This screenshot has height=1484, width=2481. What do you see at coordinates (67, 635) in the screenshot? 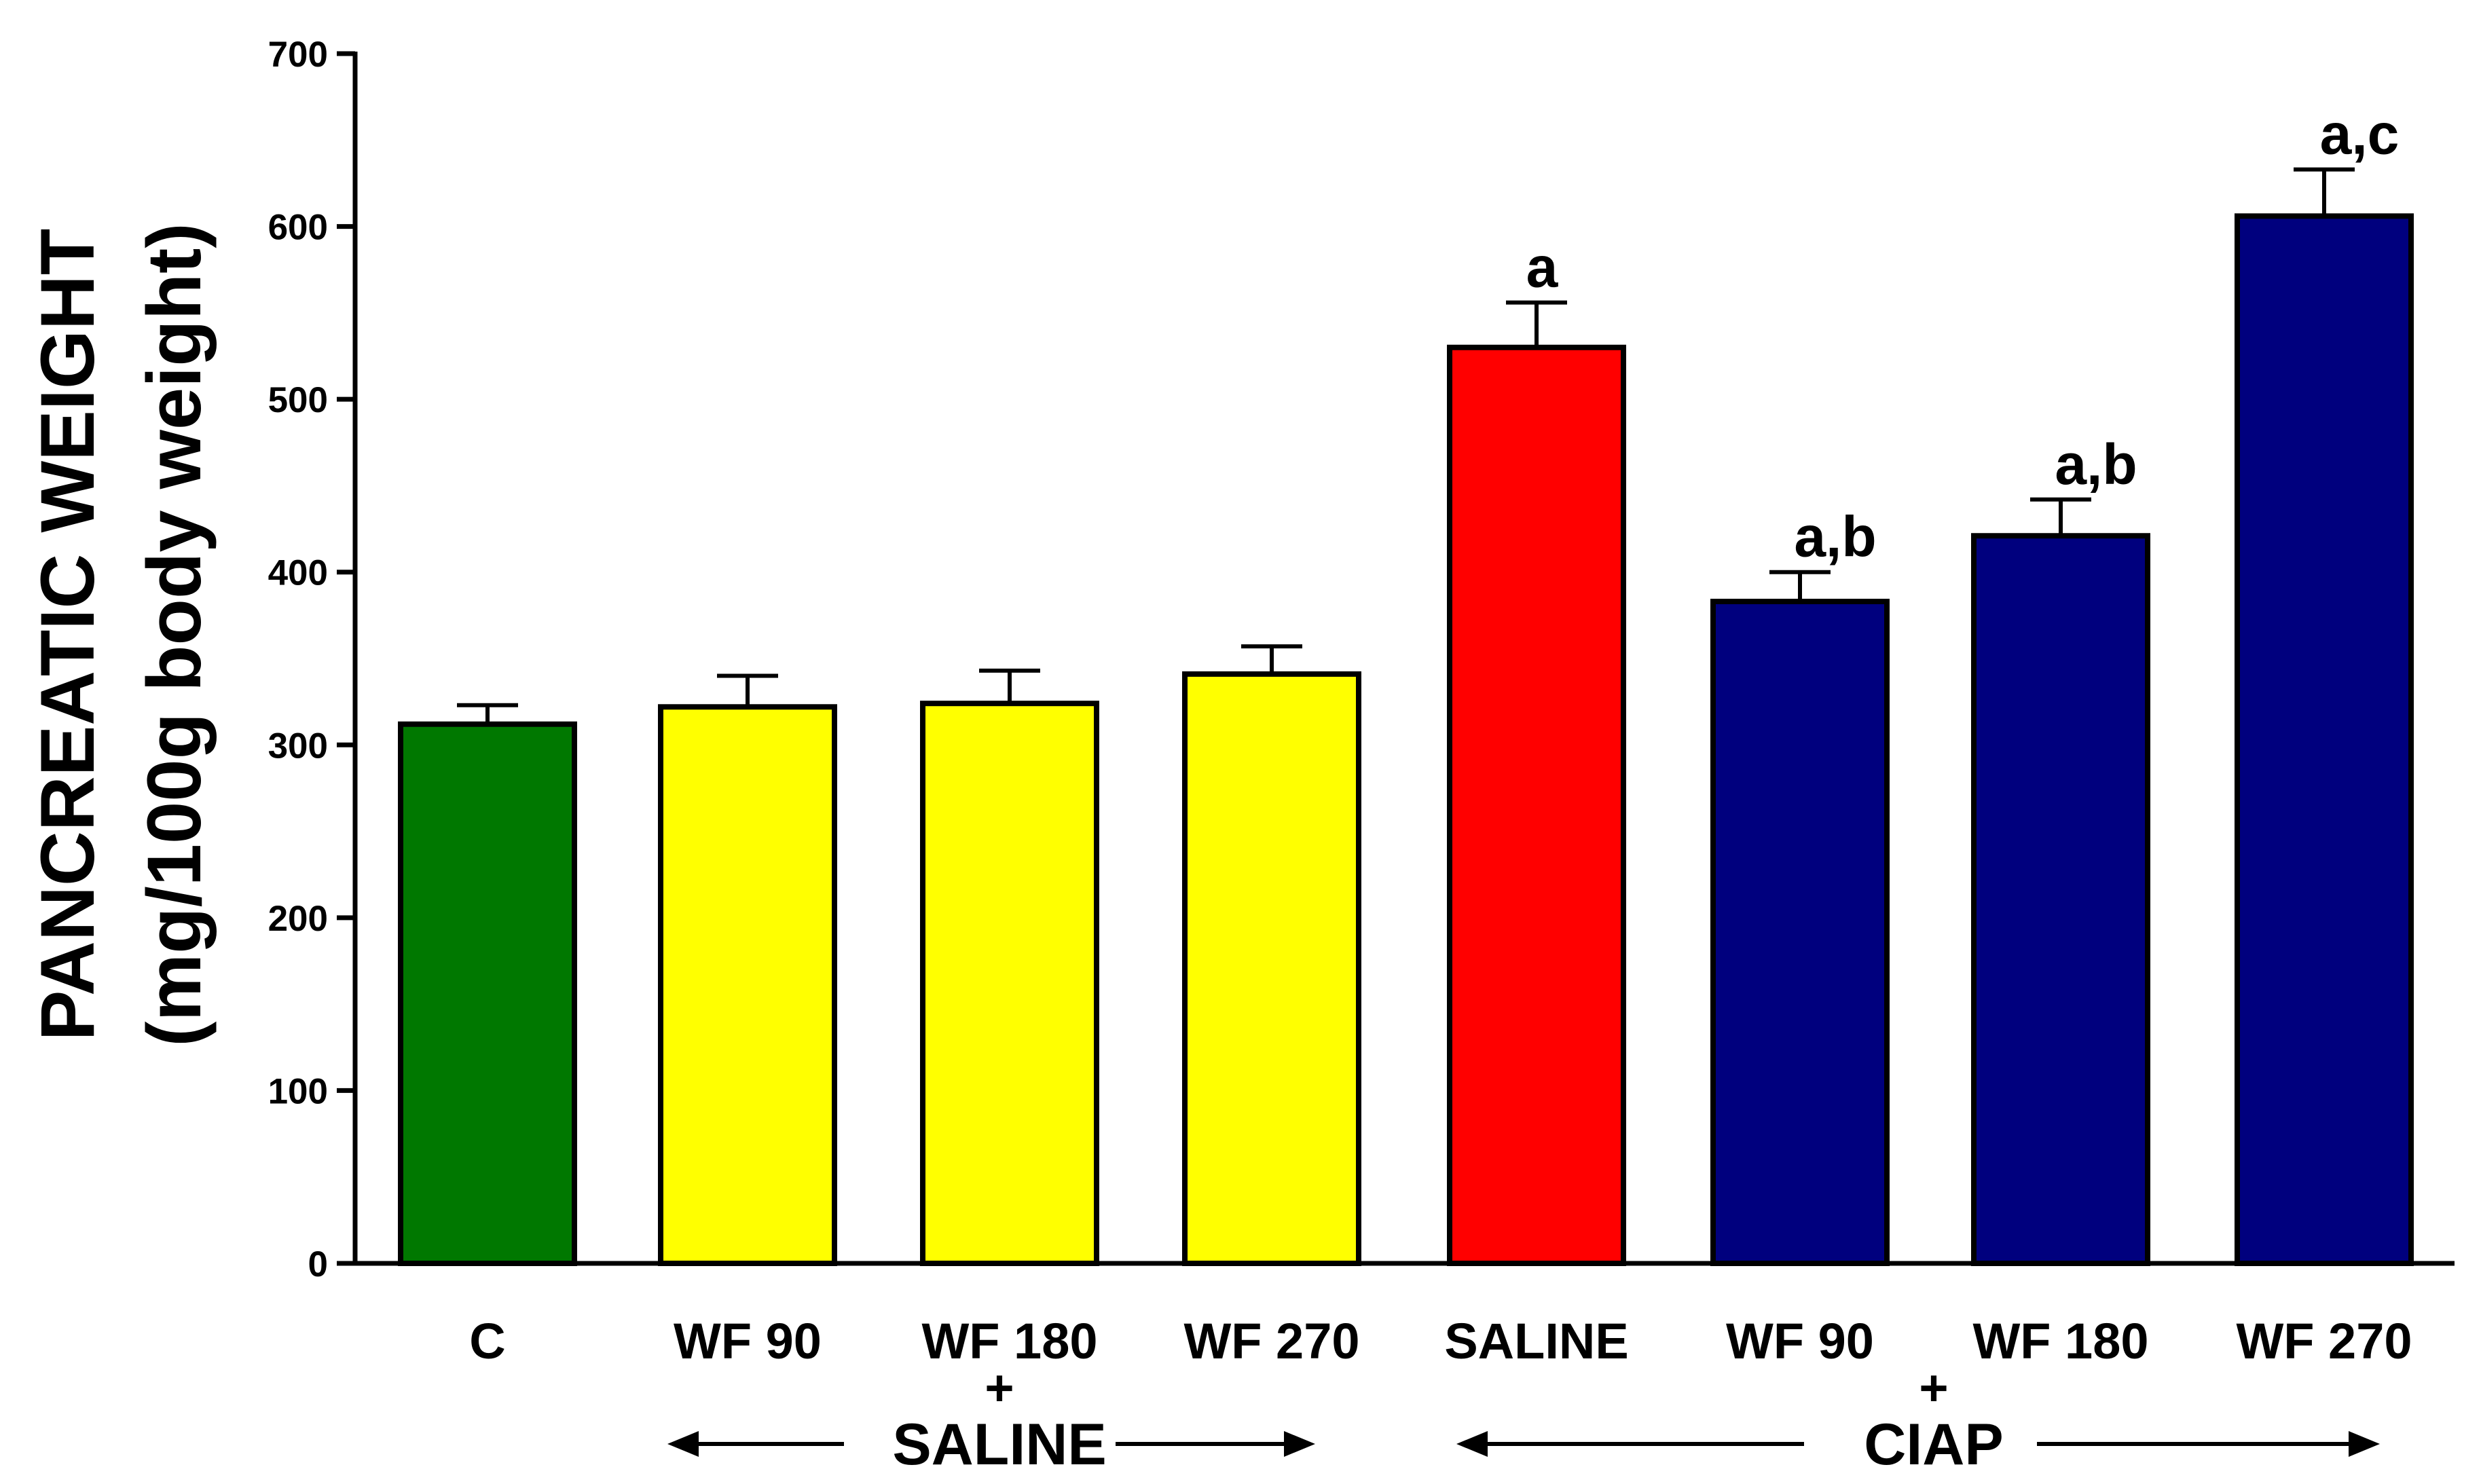
I see `y-axis-title: PANCREATIC WEIGHT` at bounding box center [67, 635].